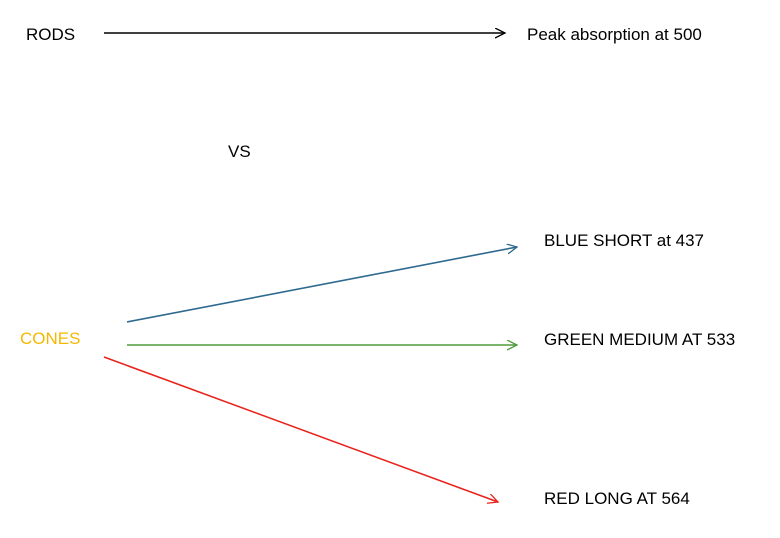  Describe the element at coordinates (624, 240) in the screenshot. I see `blue-short-label: BLUE SHORT at 437` at that location.